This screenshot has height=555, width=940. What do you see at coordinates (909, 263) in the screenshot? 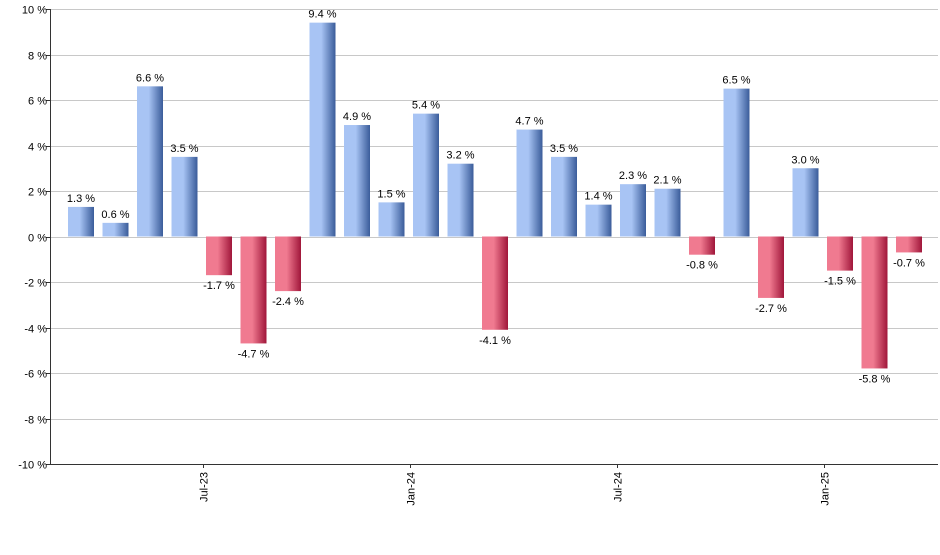
I see `bar-value-label: -0.7 %` at bounding box center [909, 263].